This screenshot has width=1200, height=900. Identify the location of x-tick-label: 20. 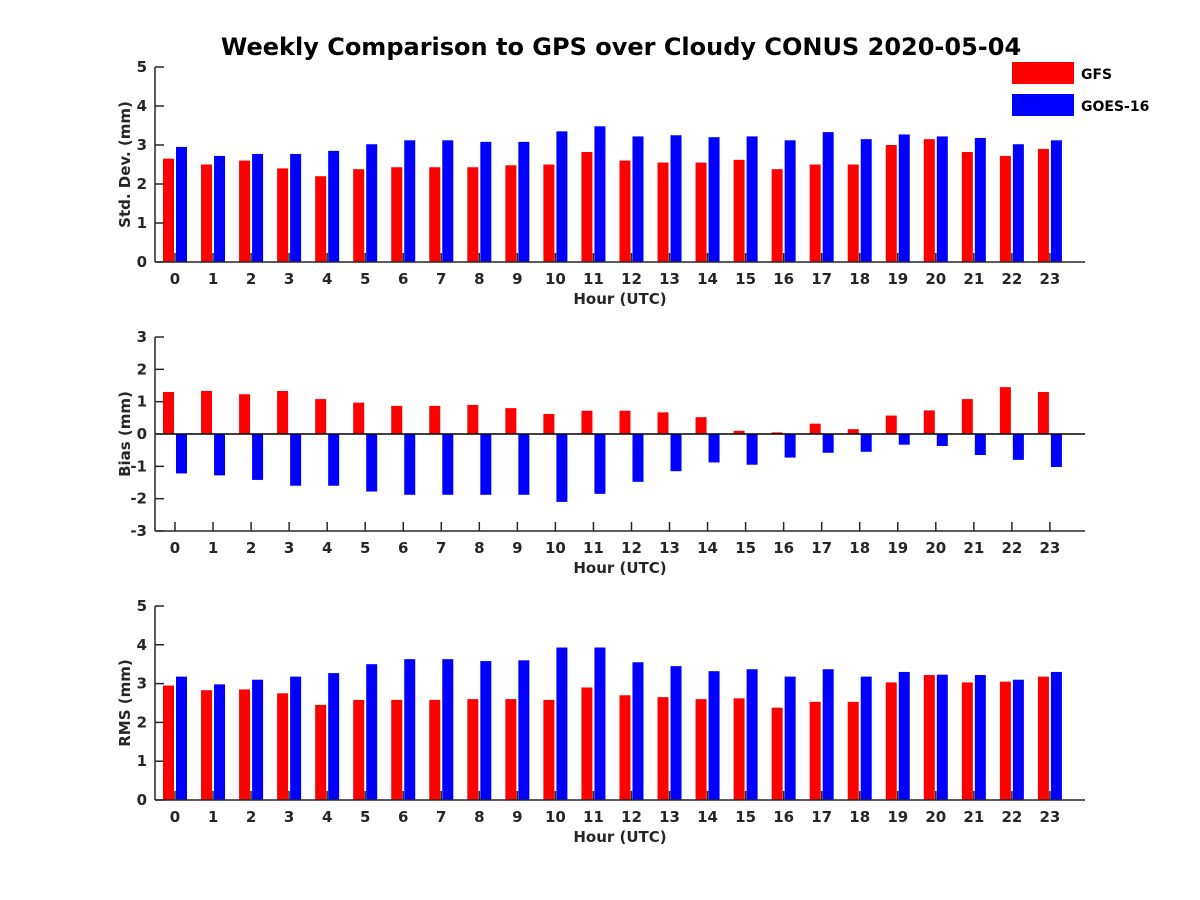
(935, 548).